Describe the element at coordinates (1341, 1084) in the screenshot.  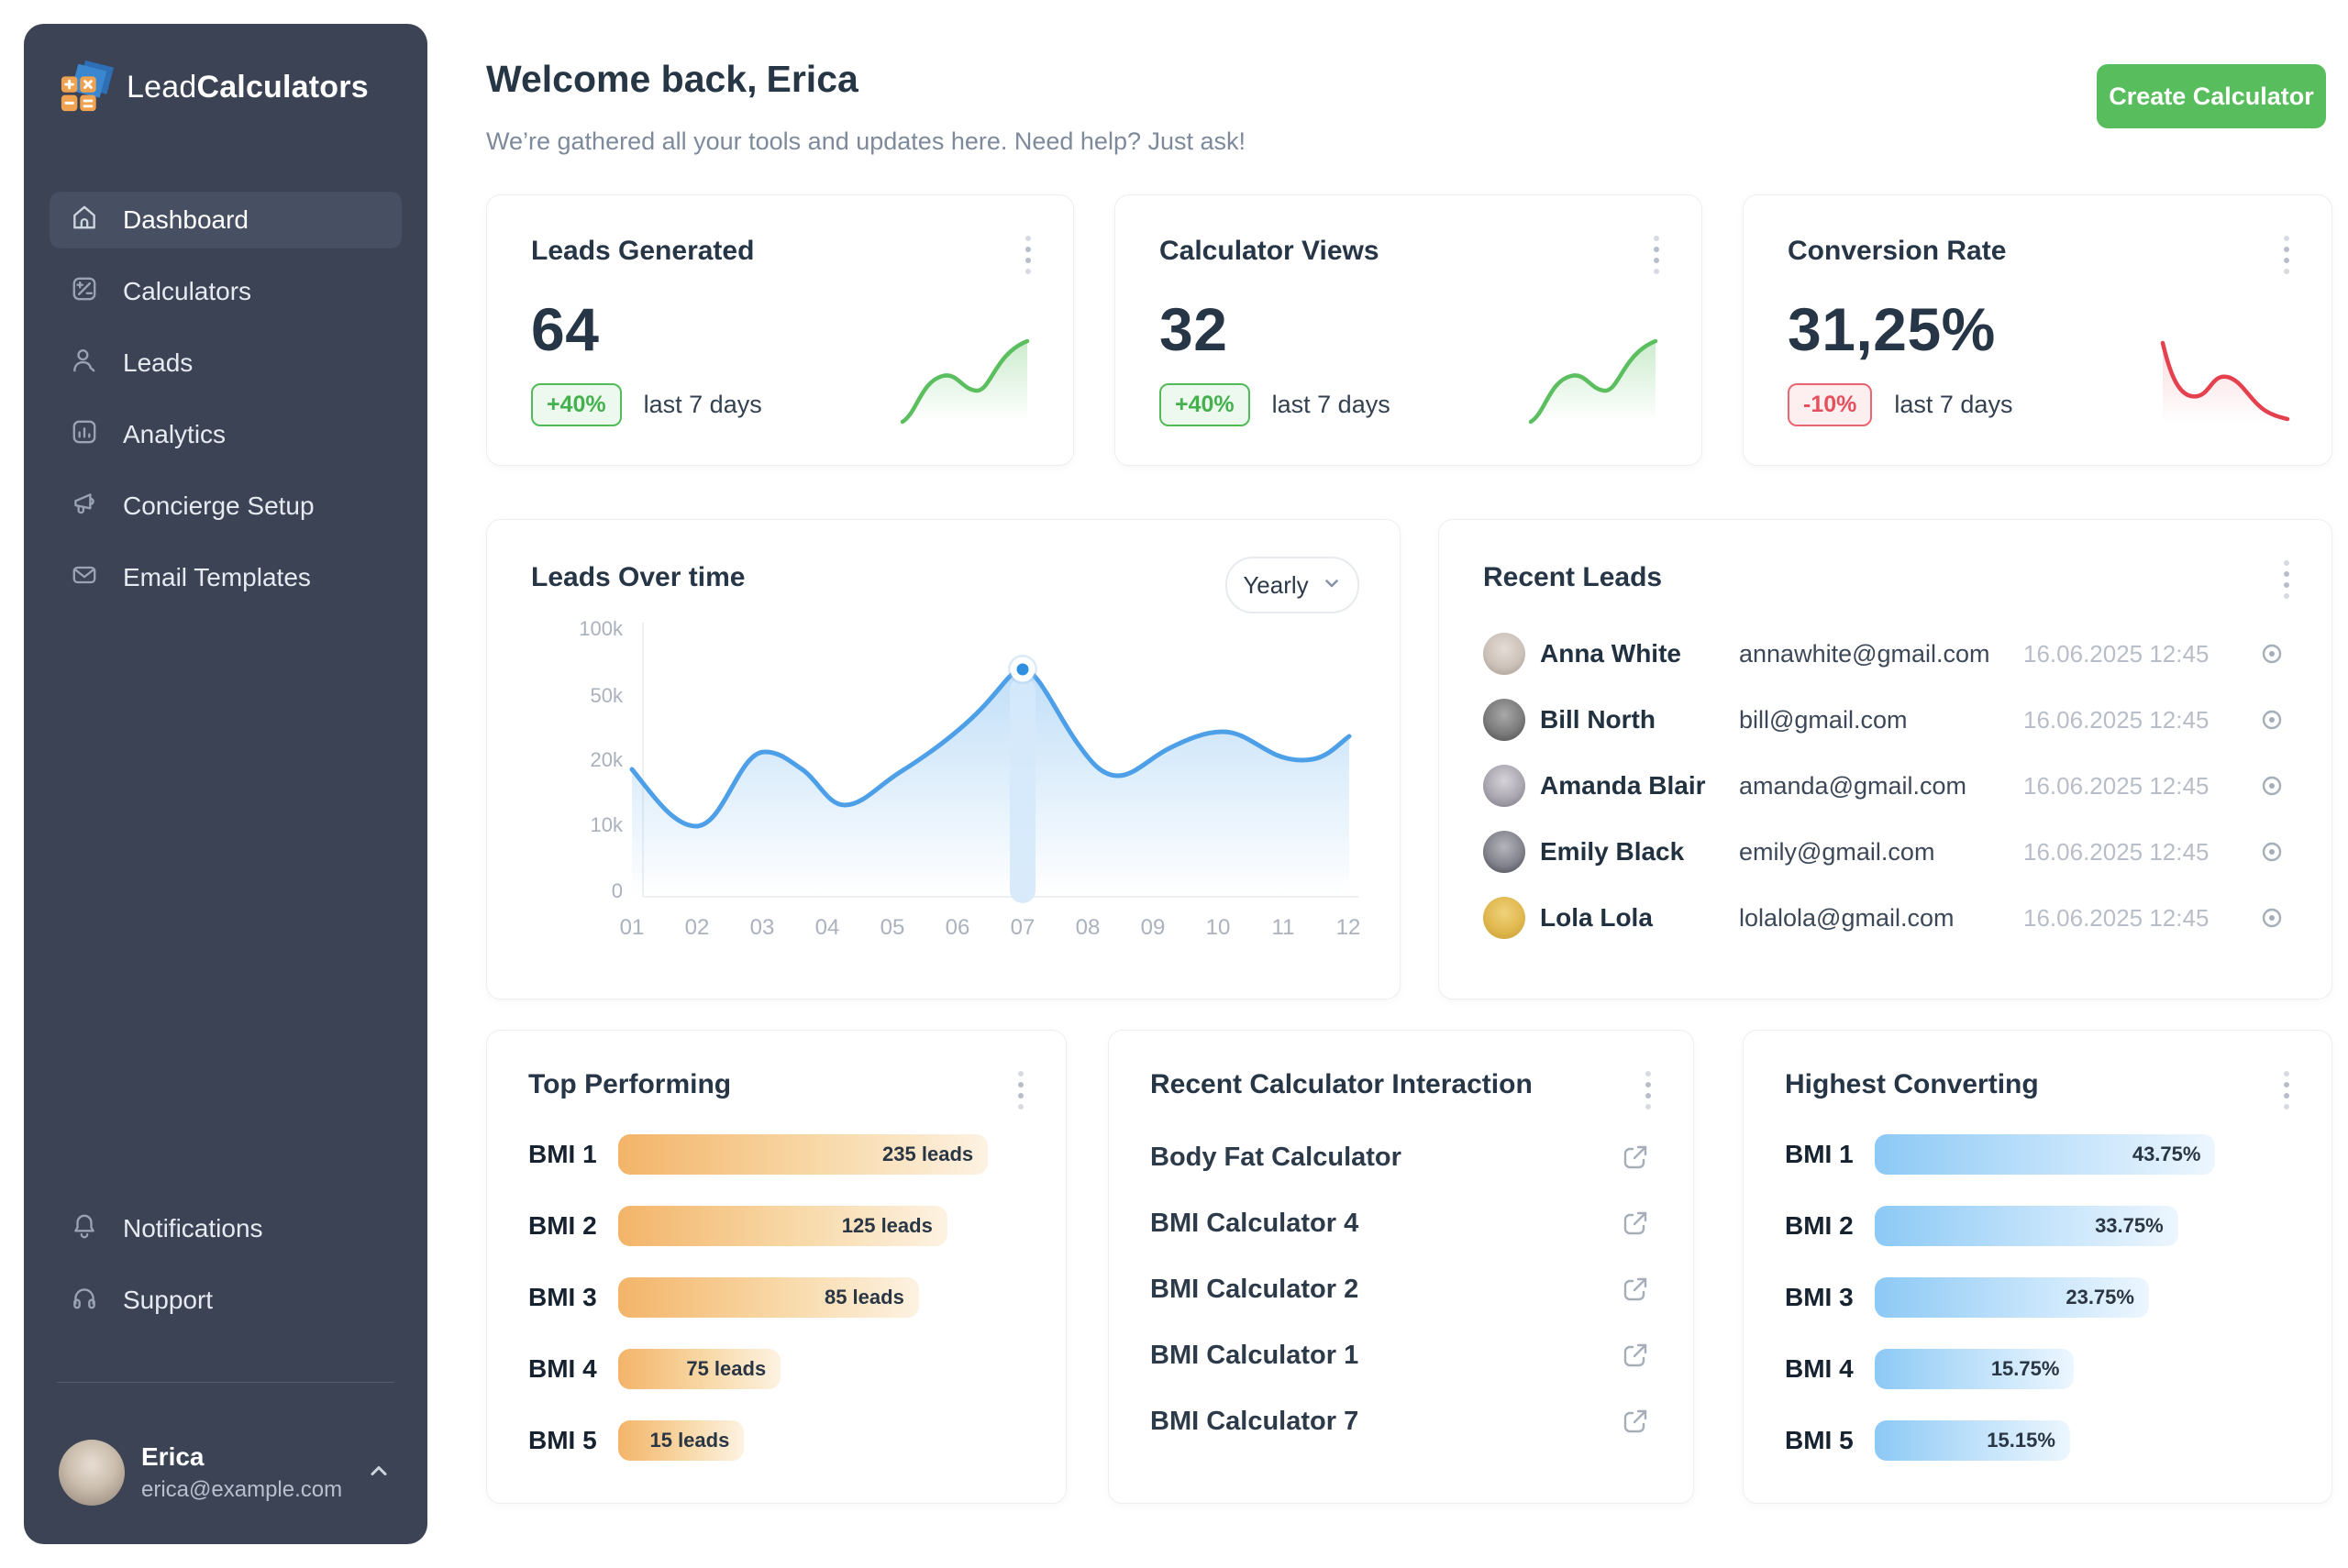
I see `card-title: Recent Calculator Interaction` at that location.